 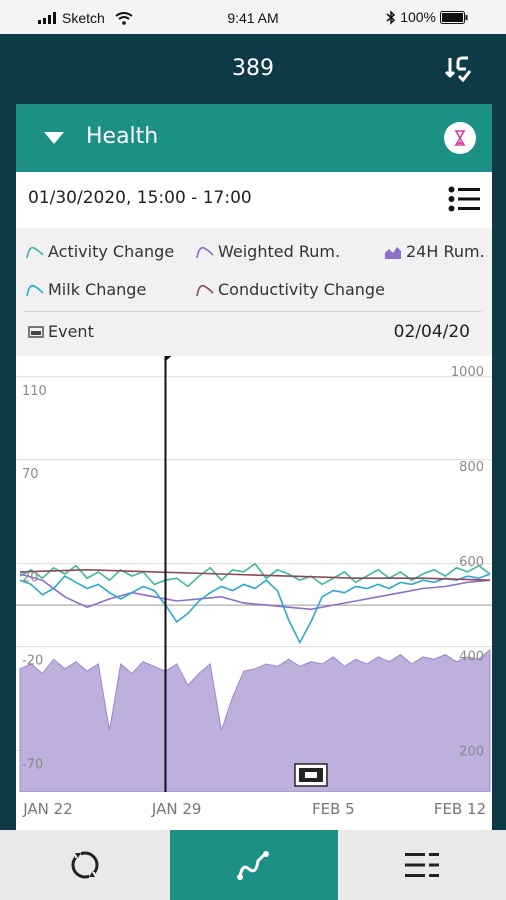 What do you see at coordinates (124, 18) in the screenshot?
I see `wifi-icon` at bounding box center [124, 18].